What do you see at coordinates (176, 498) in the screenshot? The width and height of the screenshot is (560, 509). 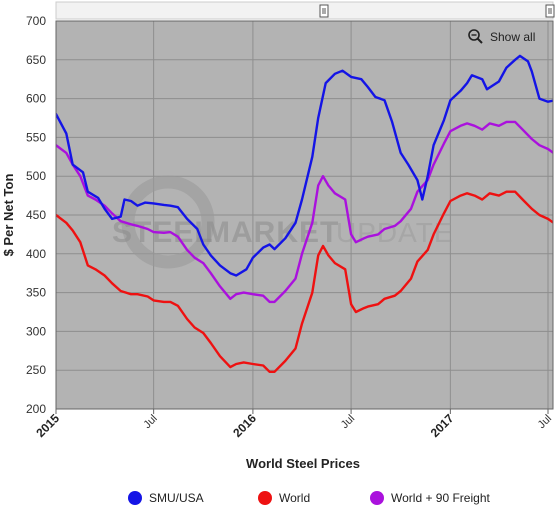 I see `legend-label: SMU/USA` at bounding box center [176, 498].